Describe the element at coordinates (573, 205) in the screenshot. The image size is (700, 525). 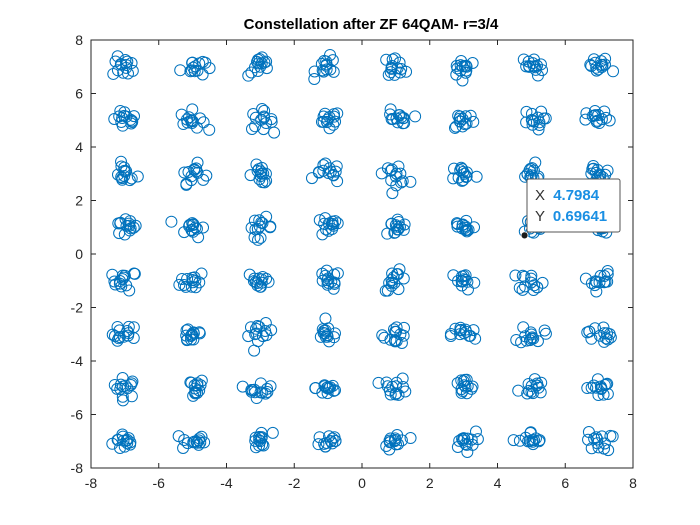
I see `datatip-box` at that location.